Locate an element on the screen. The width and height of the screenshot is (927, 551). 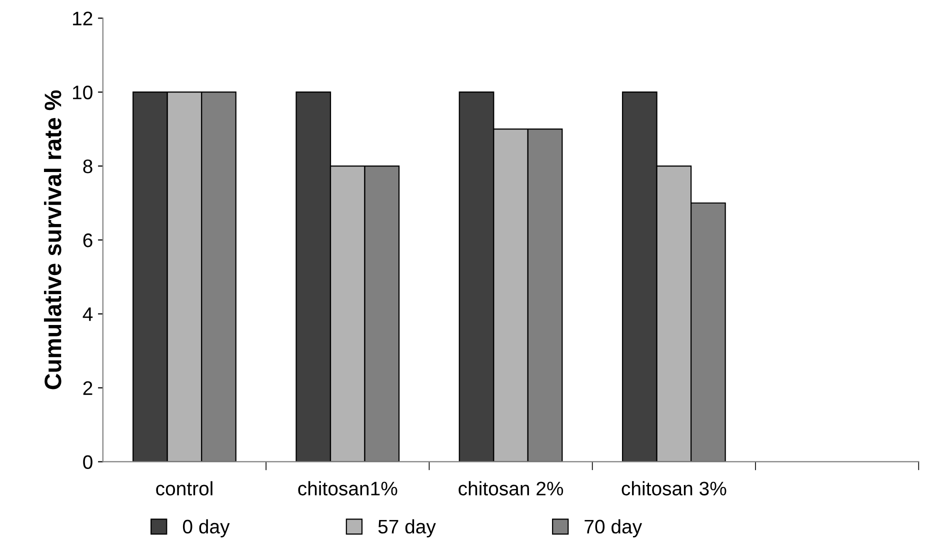
legend-label: 0 day is located at coordinates (206, 528).